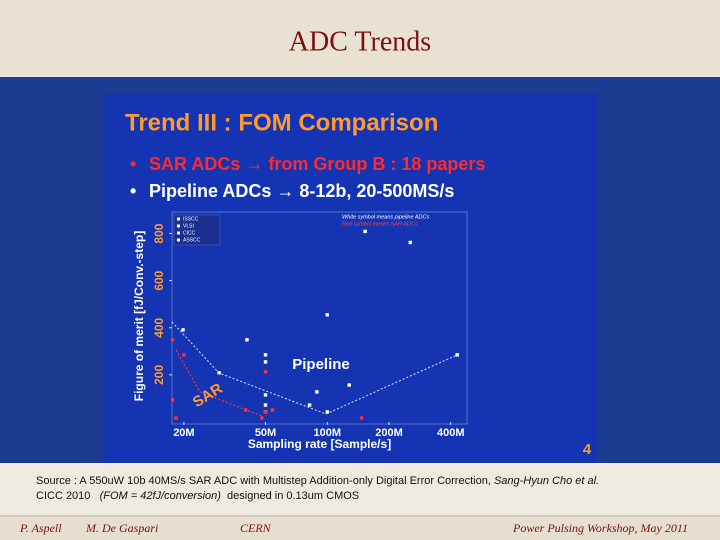 The image size is (720, 540). I want to click on legend-label: CICC, so click(189, 233).